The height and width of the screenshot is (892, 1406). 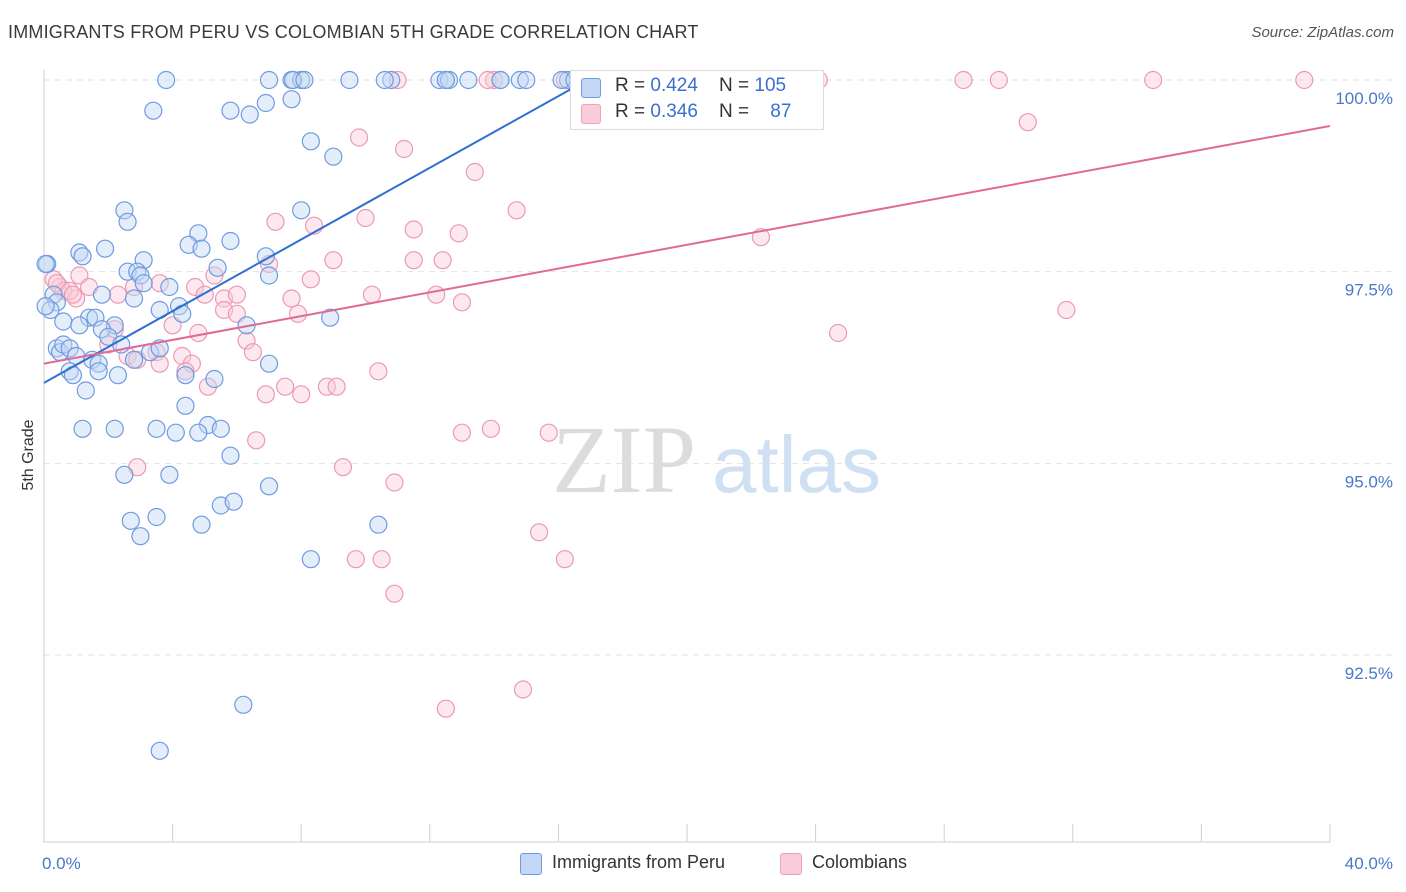 What do you see at coordinates (28, 454) in the screenshot?
I see `y-axis-label: 5th Grade` at bounding box center [28, 454].